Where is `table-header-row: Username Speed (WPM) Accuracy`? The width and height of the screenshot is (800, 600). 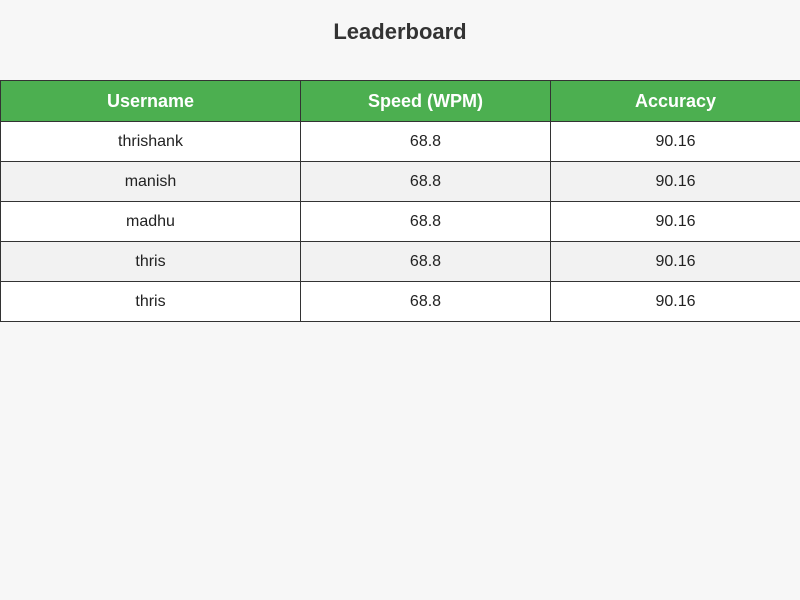 table-header-row: Username Speed (WPM) Accuracy is located at coordinates (400, 101).